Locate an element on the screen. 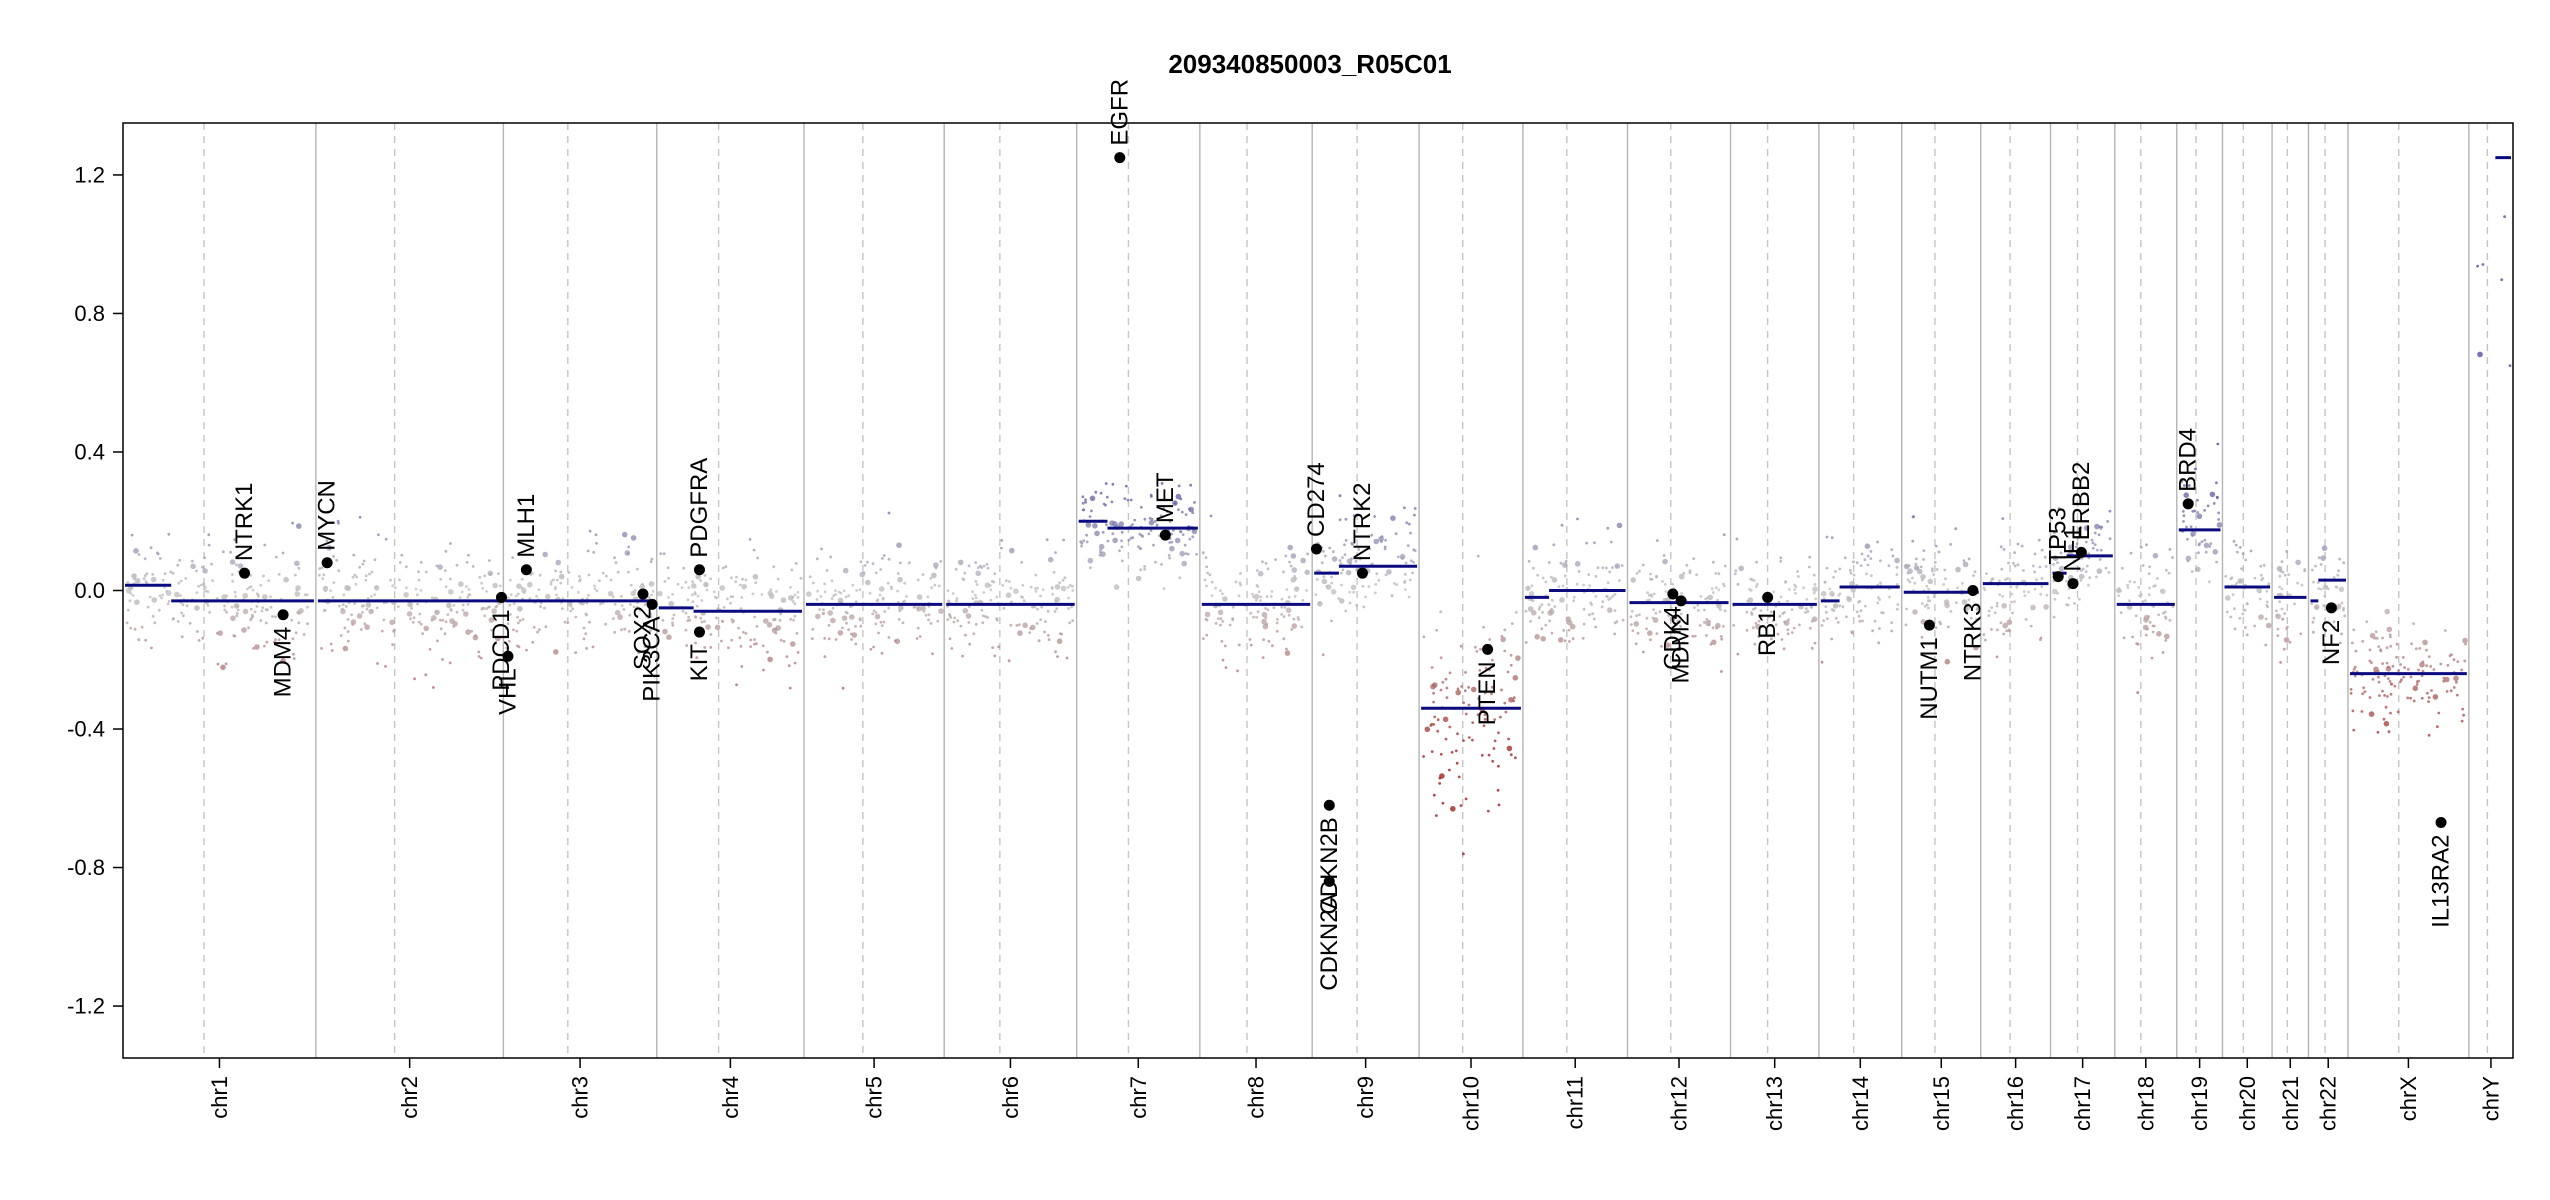 The image size is (2550, 1200). probe-cloud-chr10 is located at coordinates (1471, 705).